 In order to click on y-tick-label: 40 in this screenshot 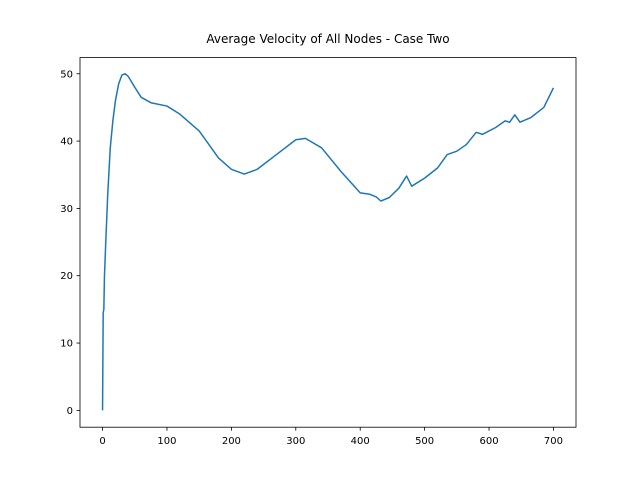, I will do `click(66, 142)`.